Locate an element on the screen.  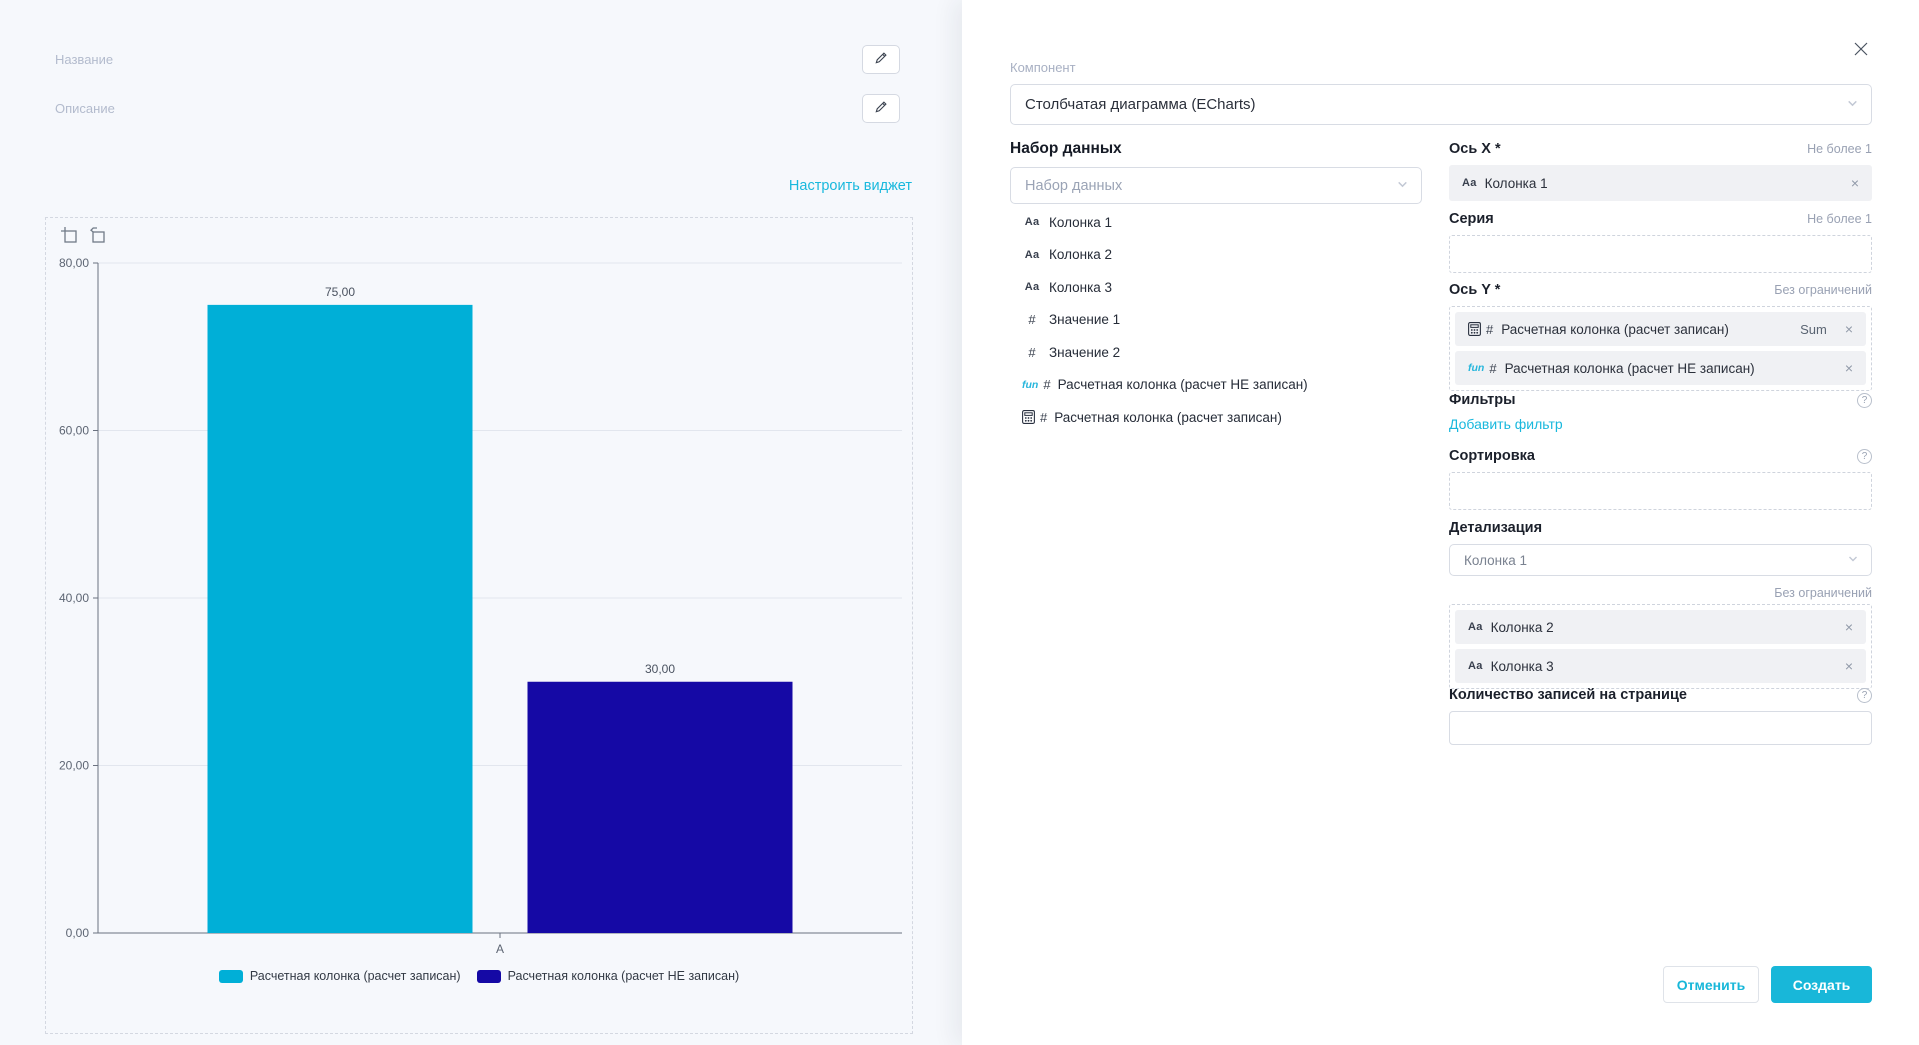
series-hint: Не более 1 is located at coordinates (1839, 219).